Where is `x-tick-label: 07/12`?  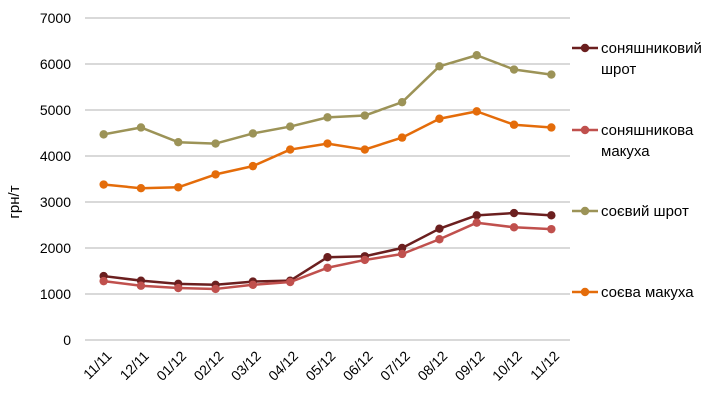
x-tick-label: 07/12 is located at coordinates (395, 365).